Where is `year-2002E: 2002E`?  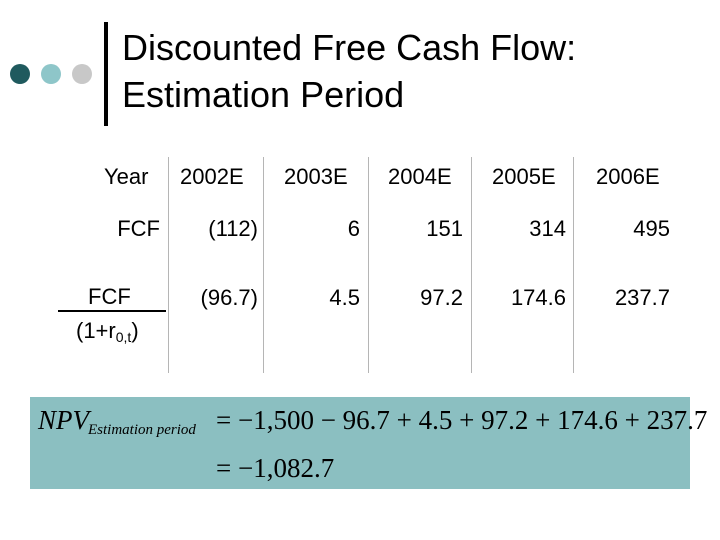 year-2002E: 2002E is located at coordinates (212, 176).